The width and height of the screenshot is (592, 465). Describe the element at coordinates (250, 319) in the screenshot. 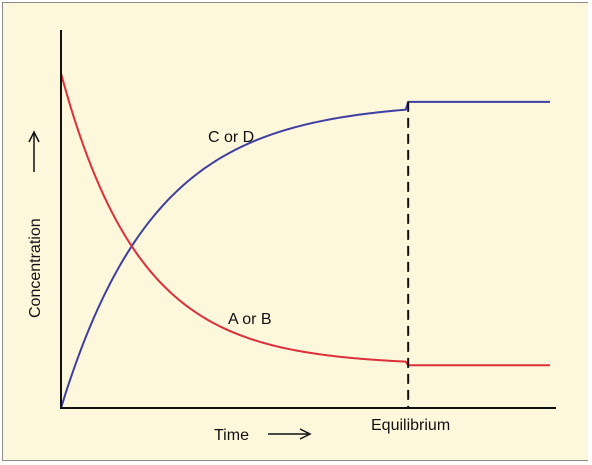

I see `series-label-reactants: A or B` at that location.